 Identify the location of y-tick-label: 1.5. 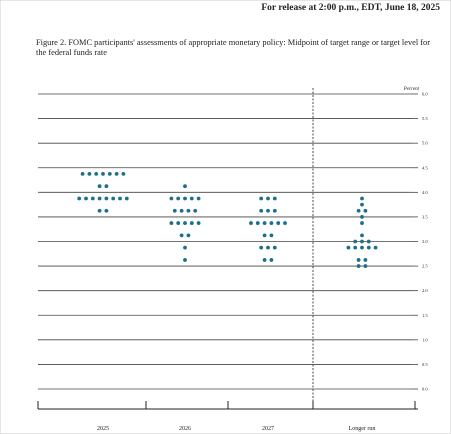
(425, 315).